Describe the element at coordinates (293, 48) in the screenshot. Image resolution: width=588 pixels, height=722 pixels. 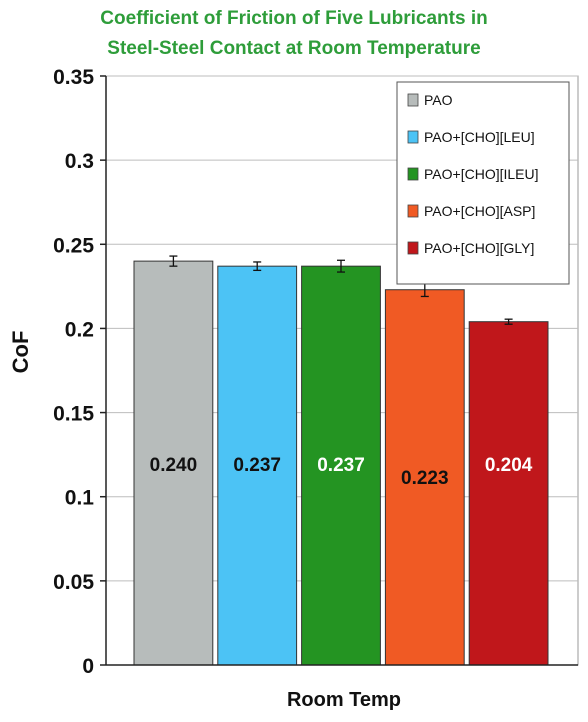
I see `chart-title-line-2: Steel-Steel Contact at Room Temperature` at that location.